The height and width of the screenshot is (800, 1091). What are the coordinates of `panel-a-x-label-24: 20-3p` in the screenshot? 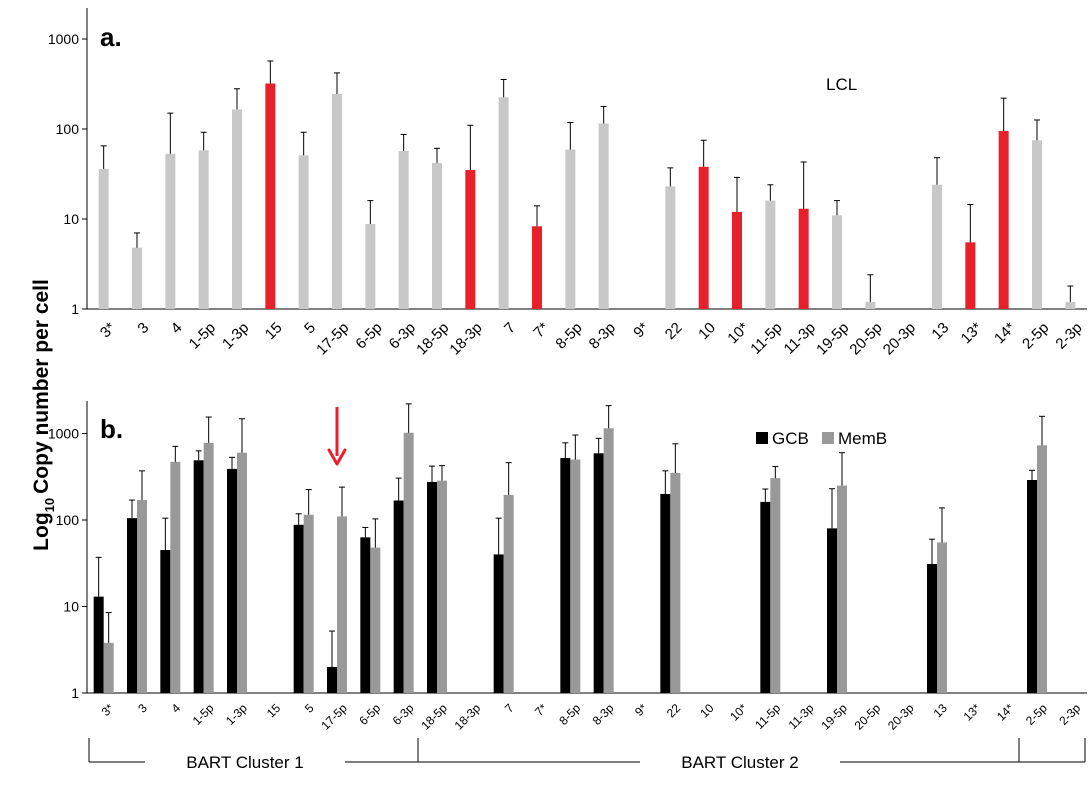 It's located at (899, 338).